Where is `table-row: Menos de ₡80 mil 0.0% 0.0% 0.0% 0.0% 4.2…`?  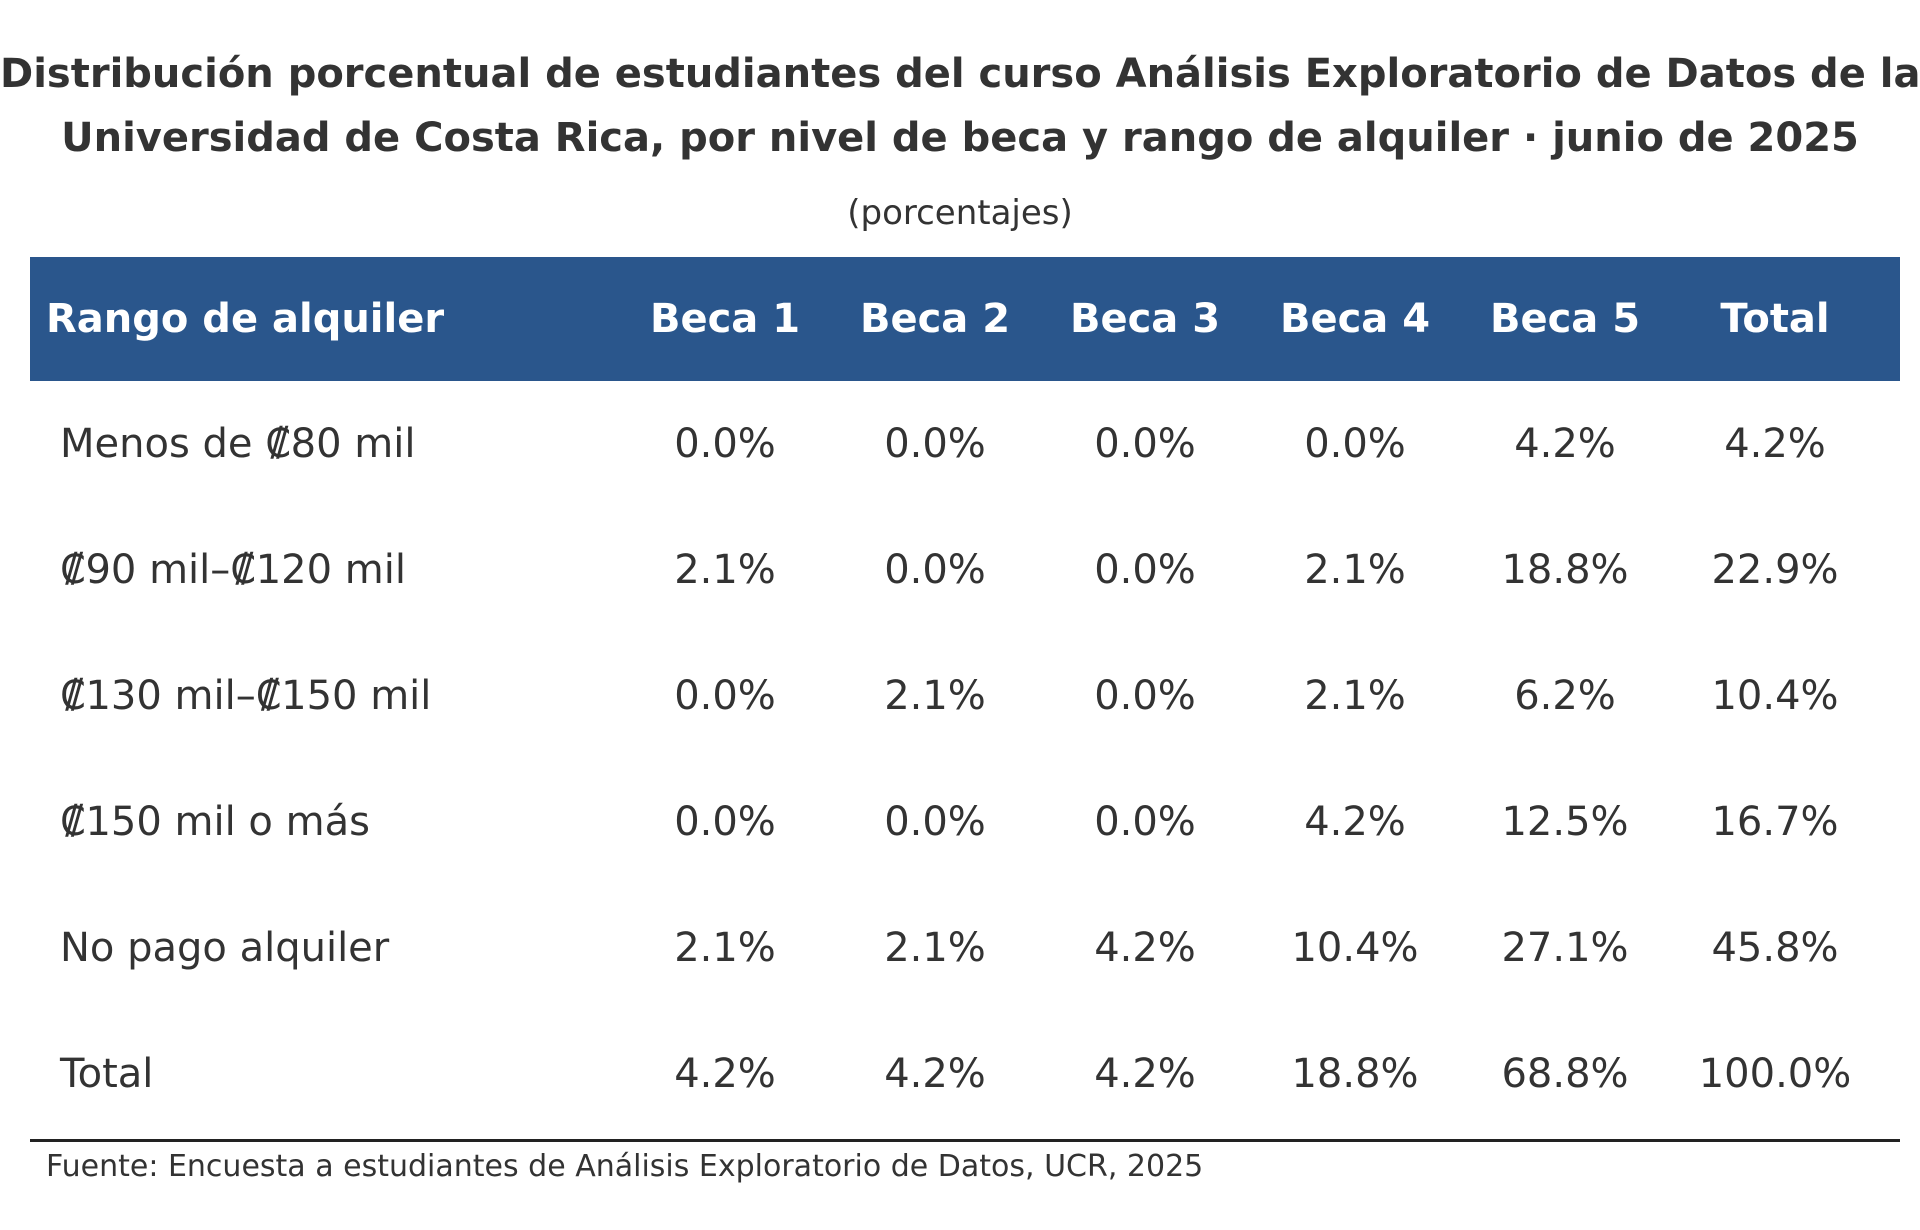 table-row: Menos de ₡80 mil 0.0% 0.0% 0.0% 0.0% 4.2… is located at coordinates (965, 444).